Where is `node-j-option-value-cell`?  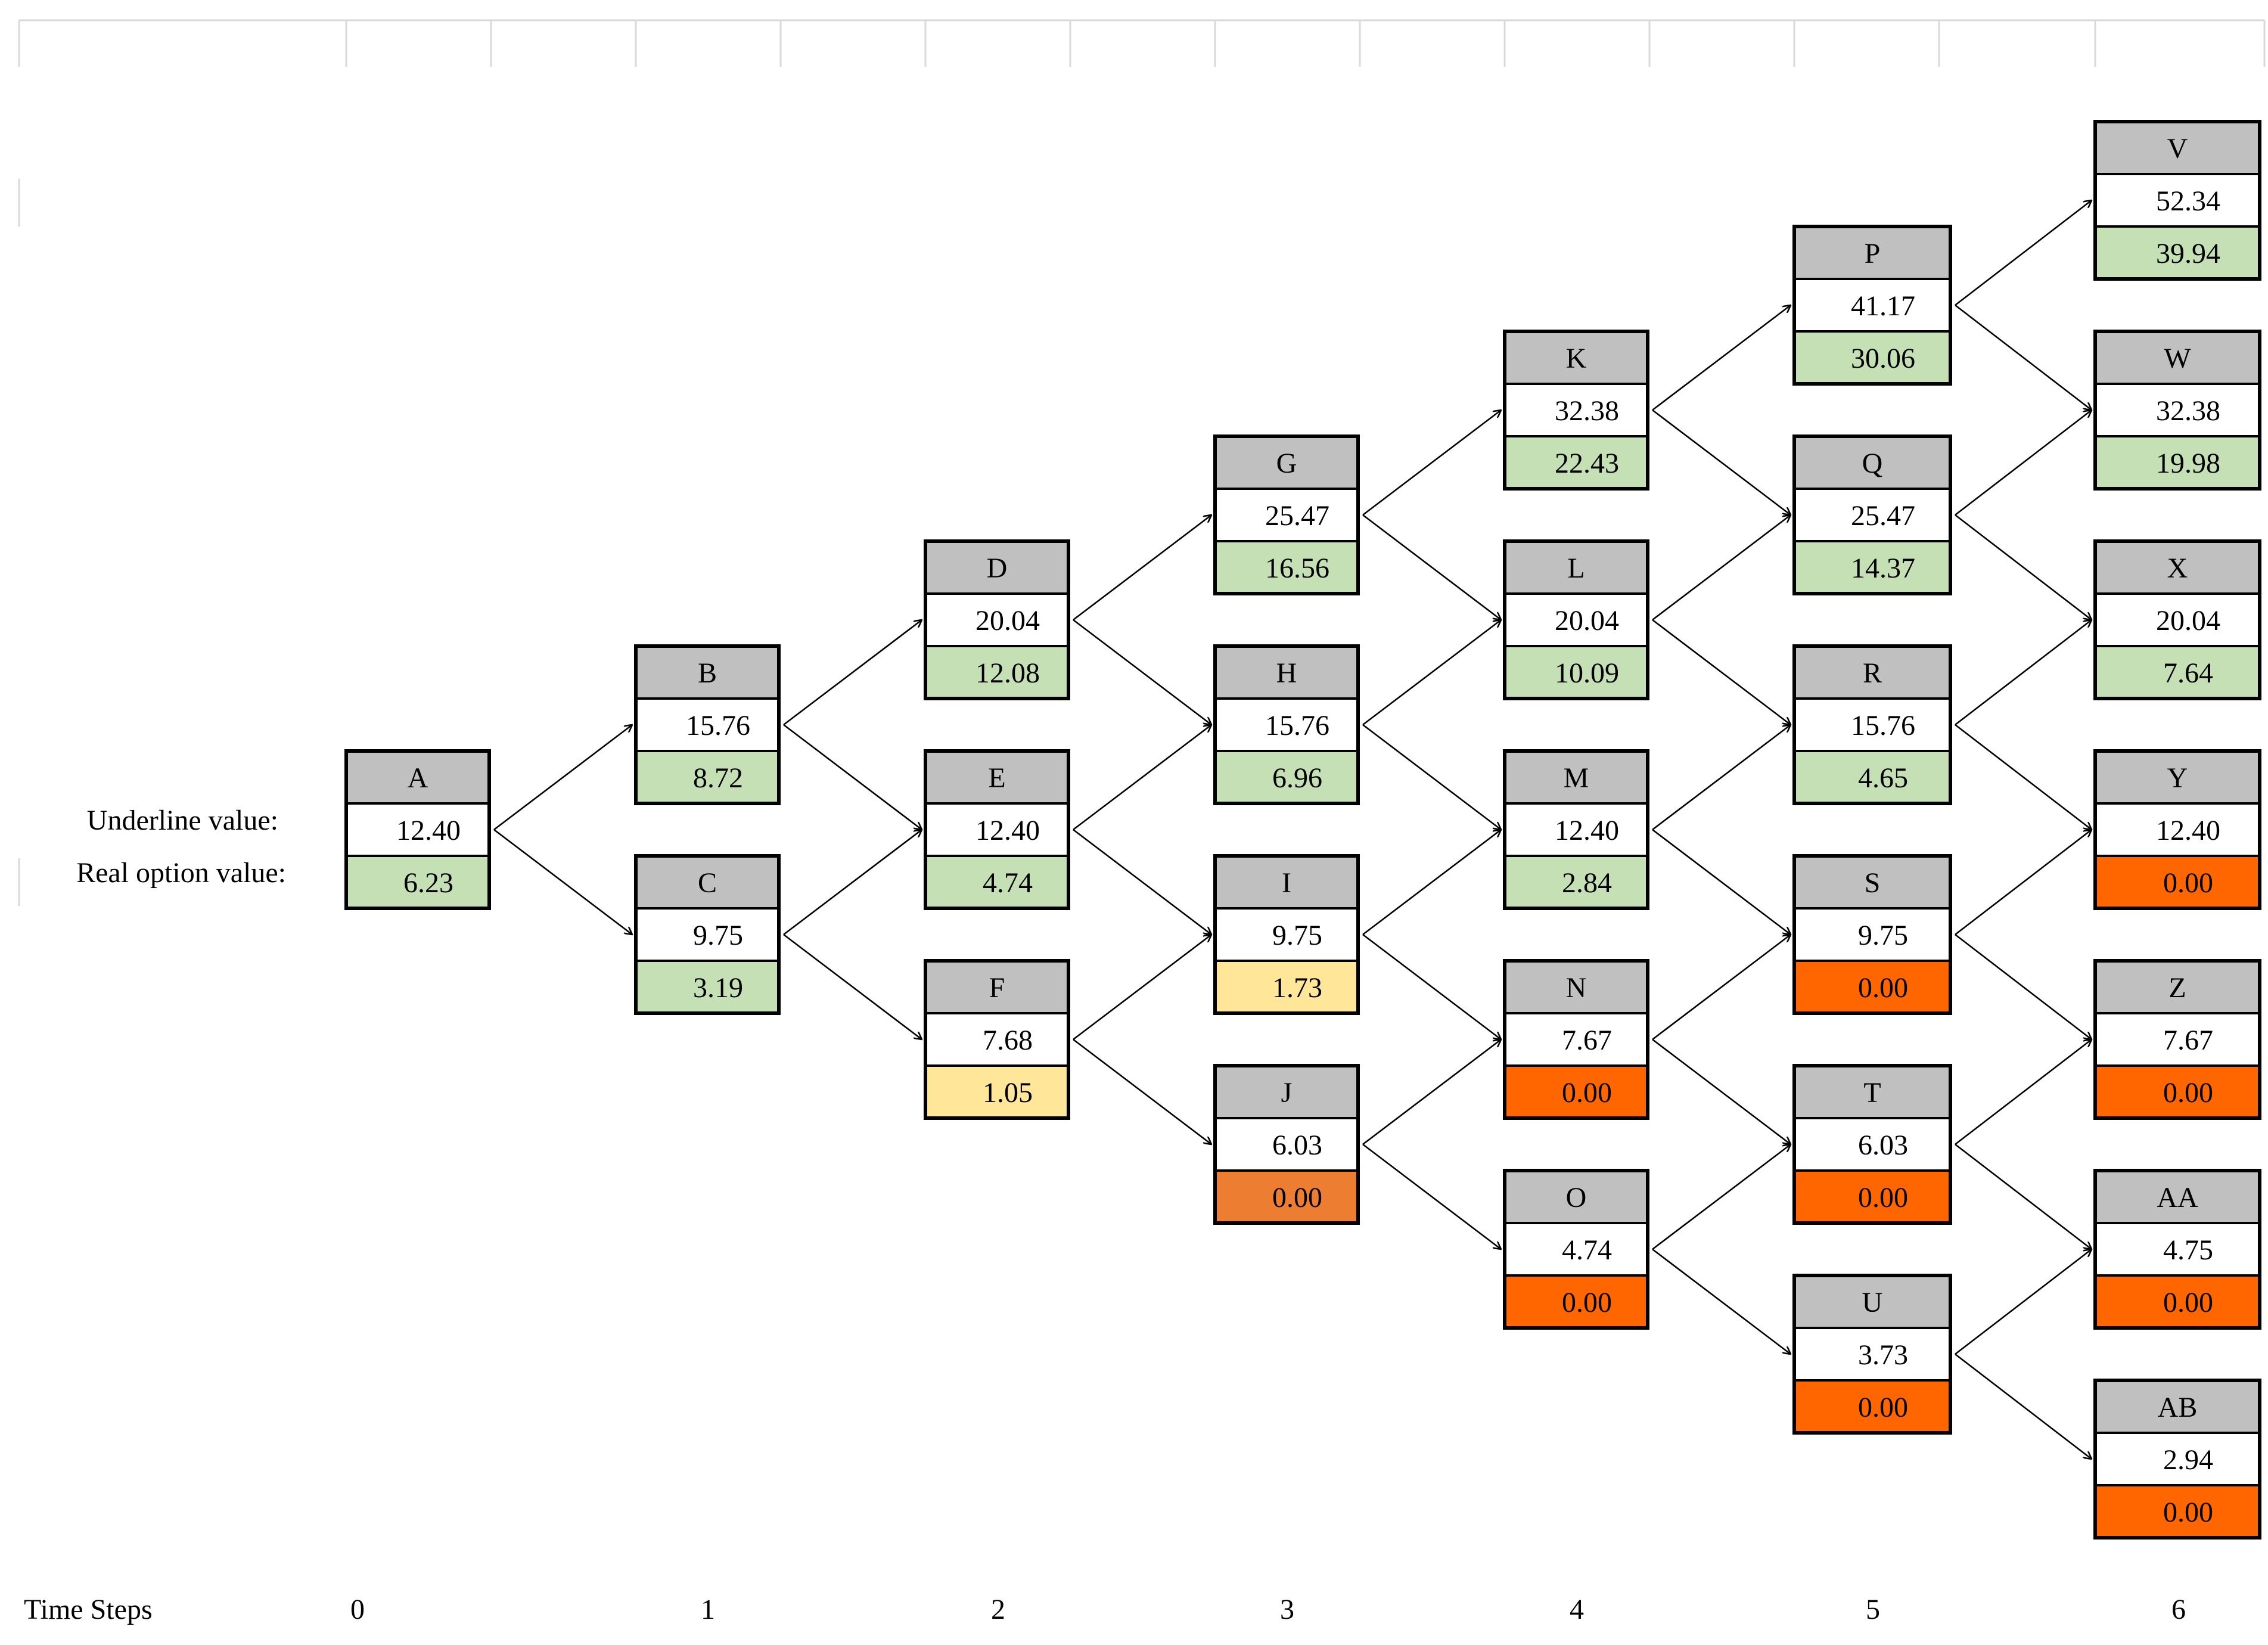
node-j-option-value-cell is located at coordinates (1286, 1197).